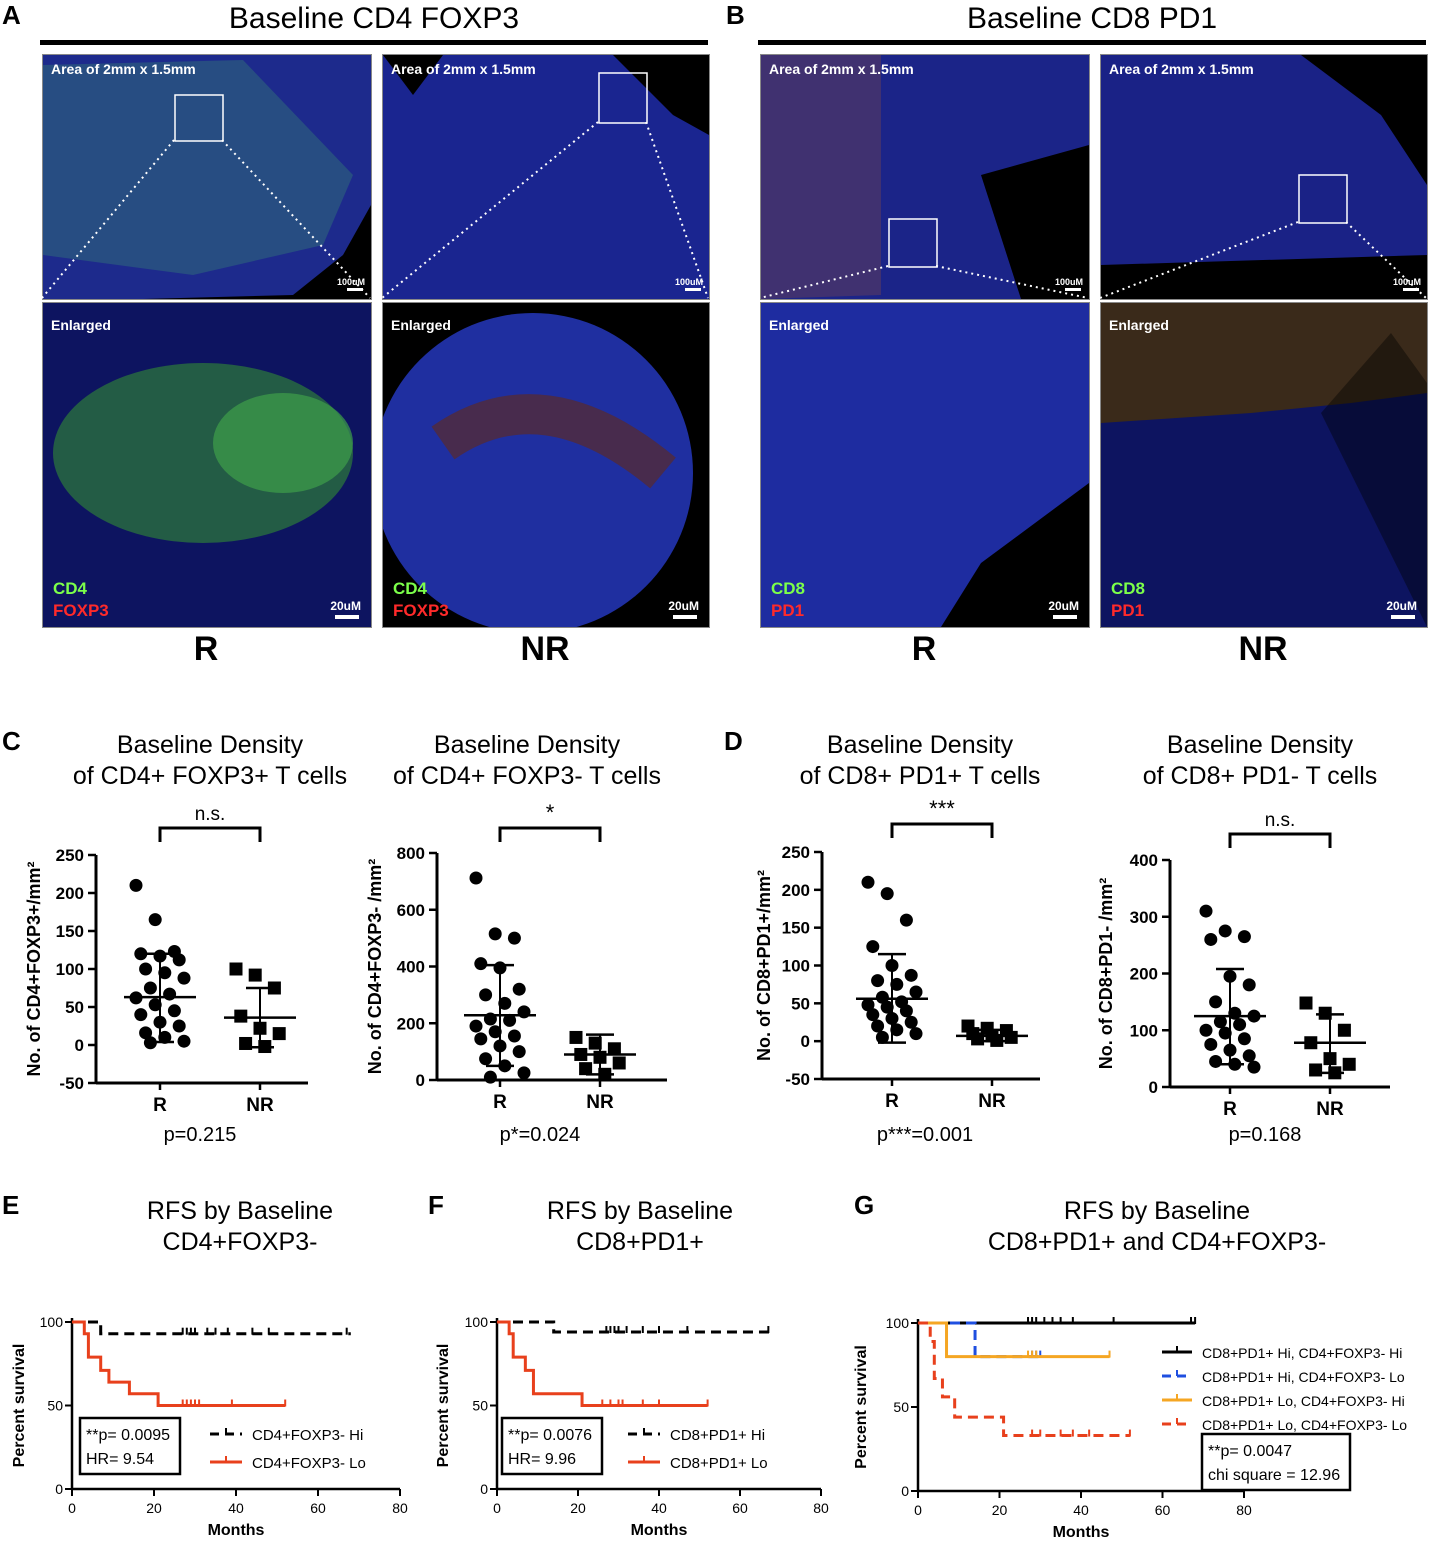 The width and height of the screenshot is (1454, 1544). I want to click on y-tick-label: 100, so click(796, 966).